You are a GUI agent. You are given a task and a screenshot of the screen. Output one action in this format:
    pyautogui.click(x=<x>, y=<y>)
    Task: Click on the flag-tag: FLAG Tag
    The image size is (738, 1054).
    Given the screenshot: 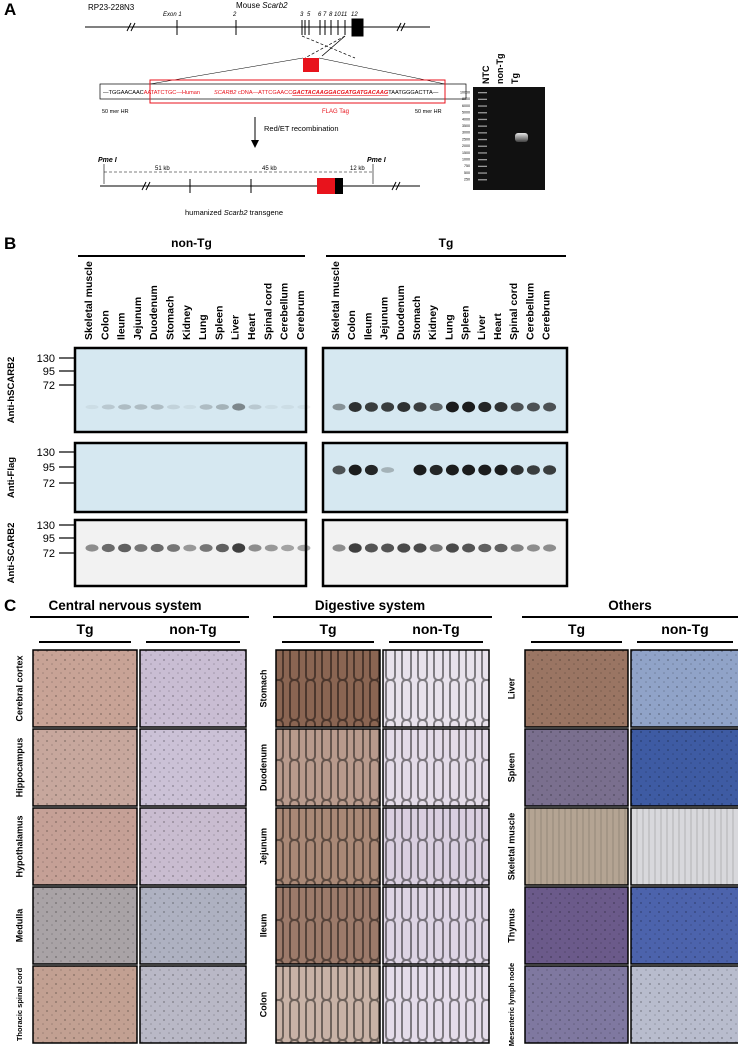 What is the action you would take?
    pyautogui.click(x=335, y=112)
    